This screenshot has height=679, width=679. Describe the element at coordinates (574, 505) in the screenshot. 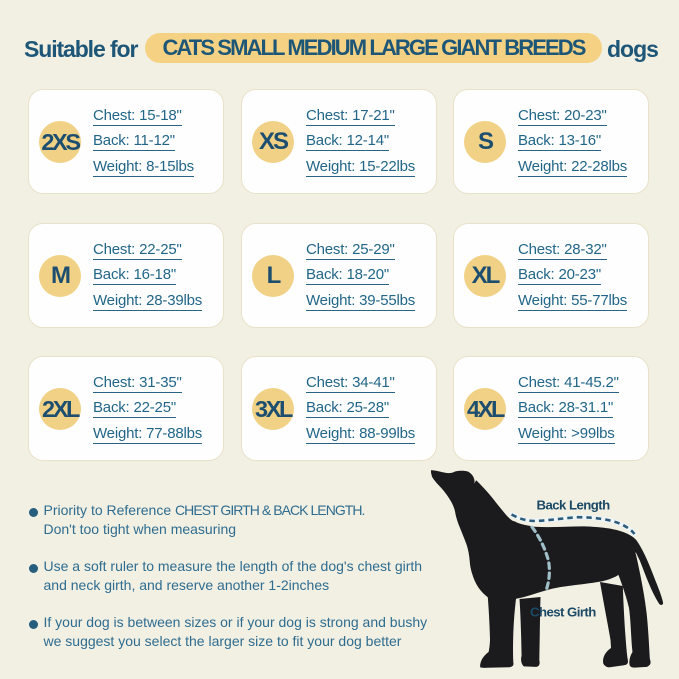

I see `svg-text: Back Length` at that location.